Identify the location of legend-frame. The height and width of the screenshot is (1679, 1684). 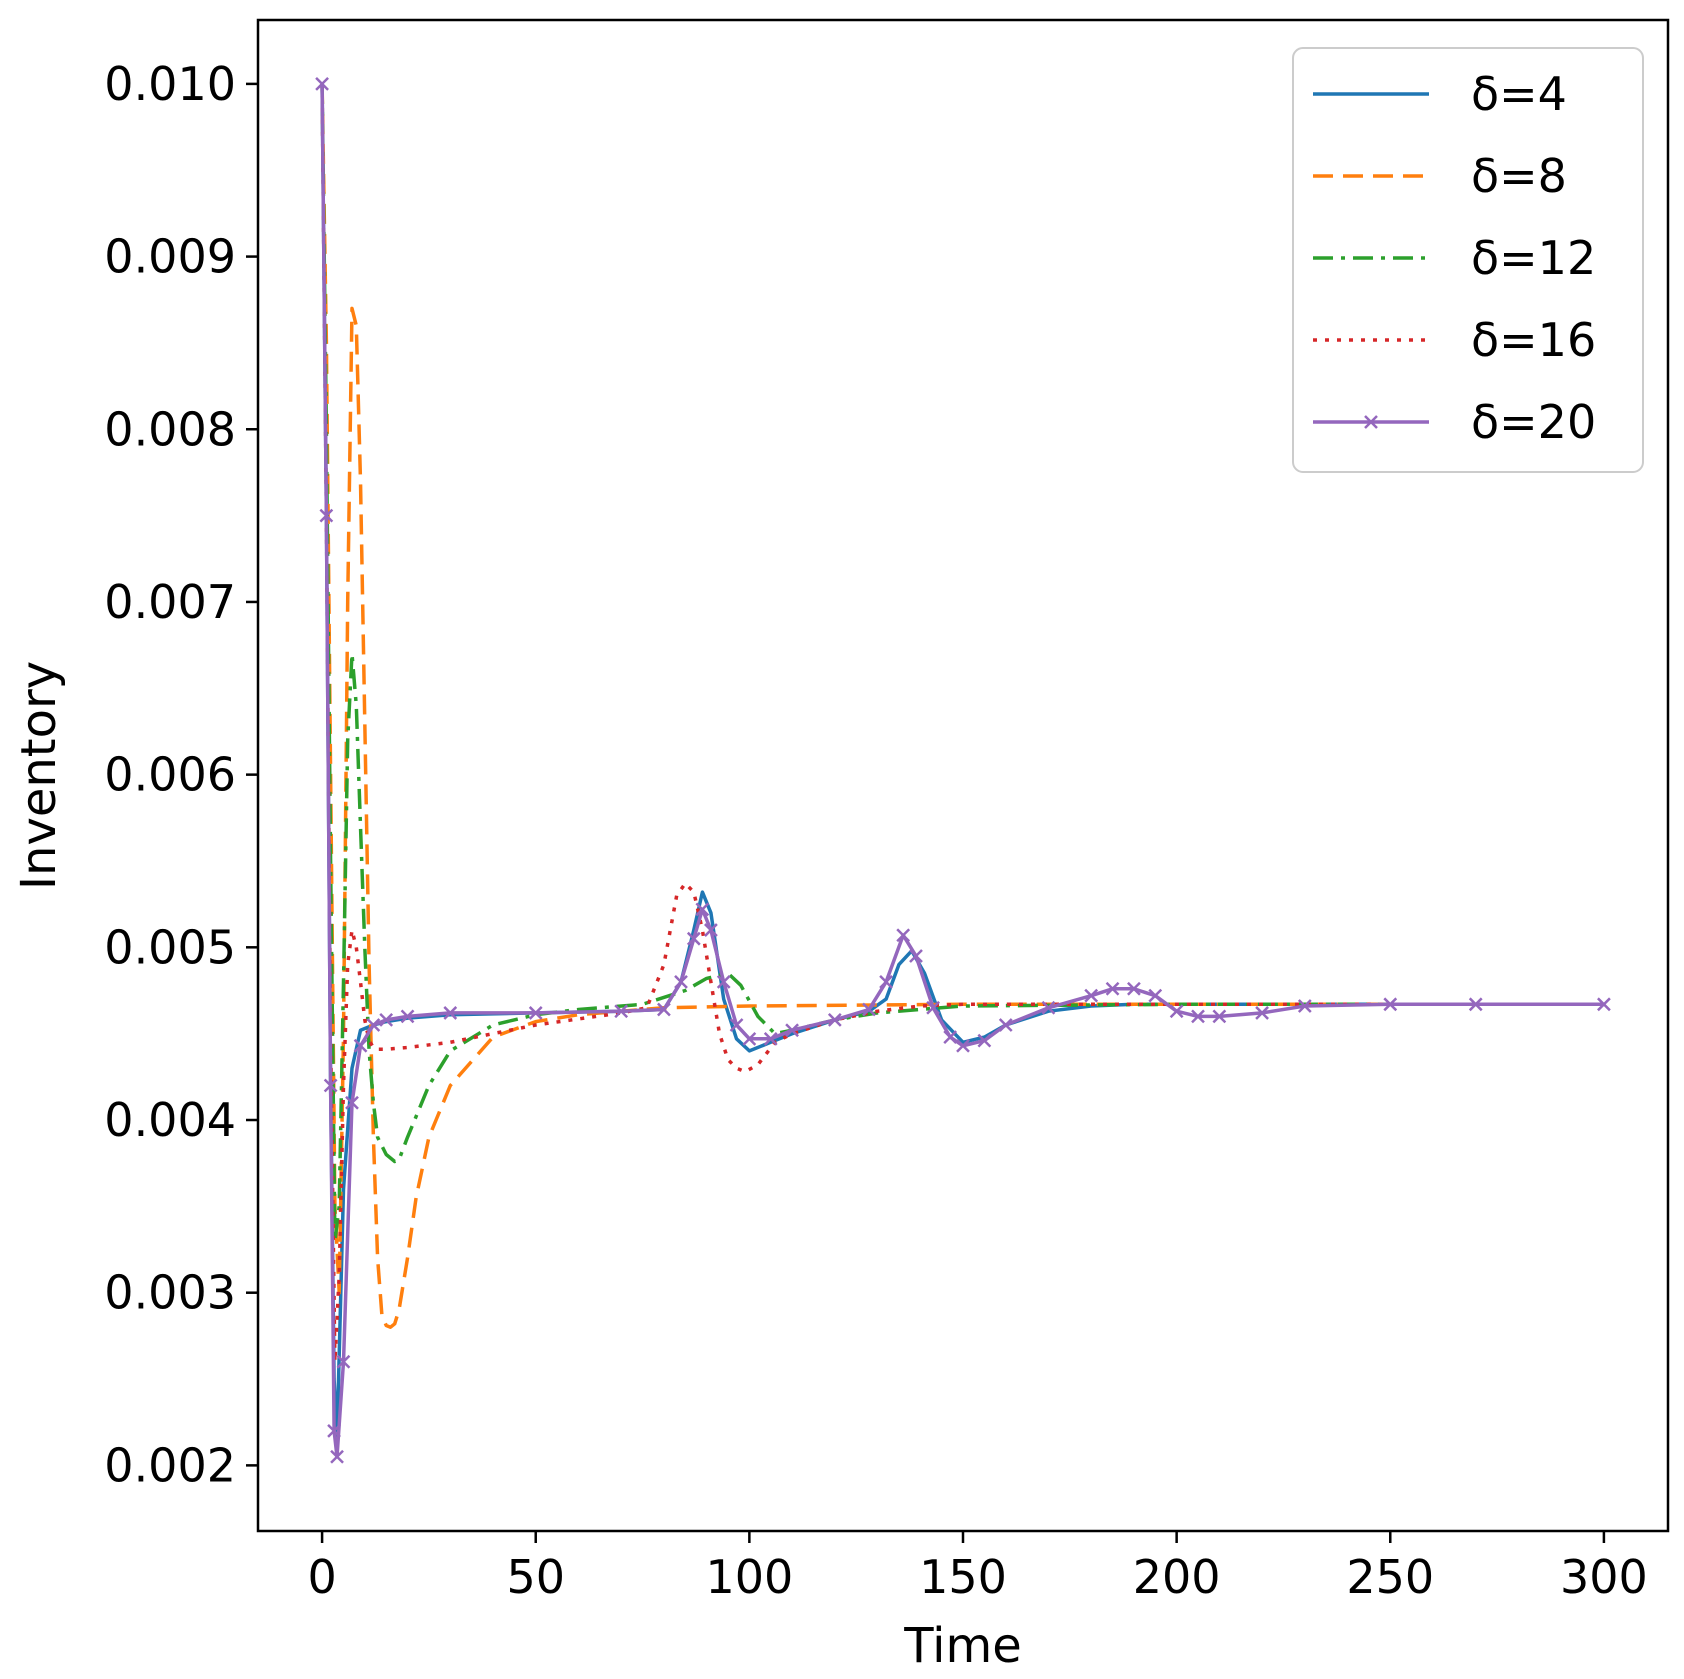
(1468, 260).